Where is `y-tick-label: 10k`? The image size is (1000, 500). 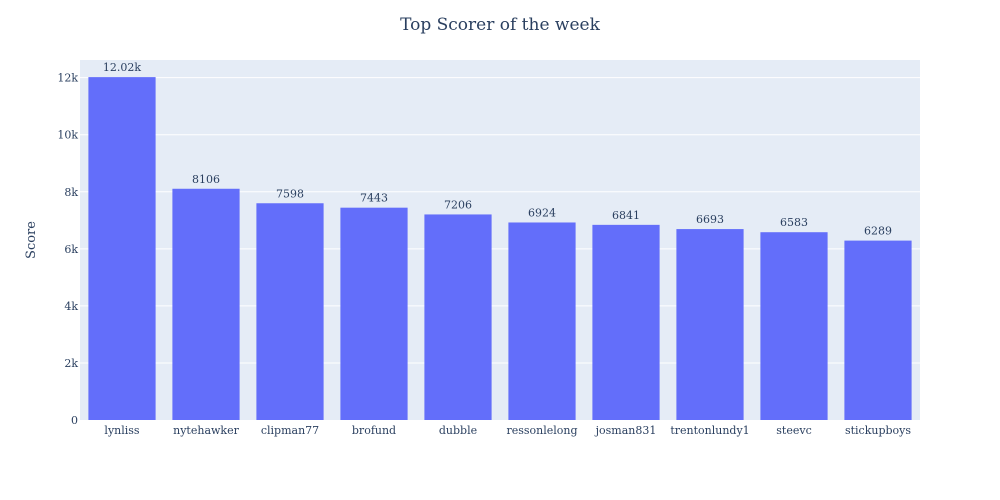 y-tick-label: 10k is located at coordinates (67, 135).